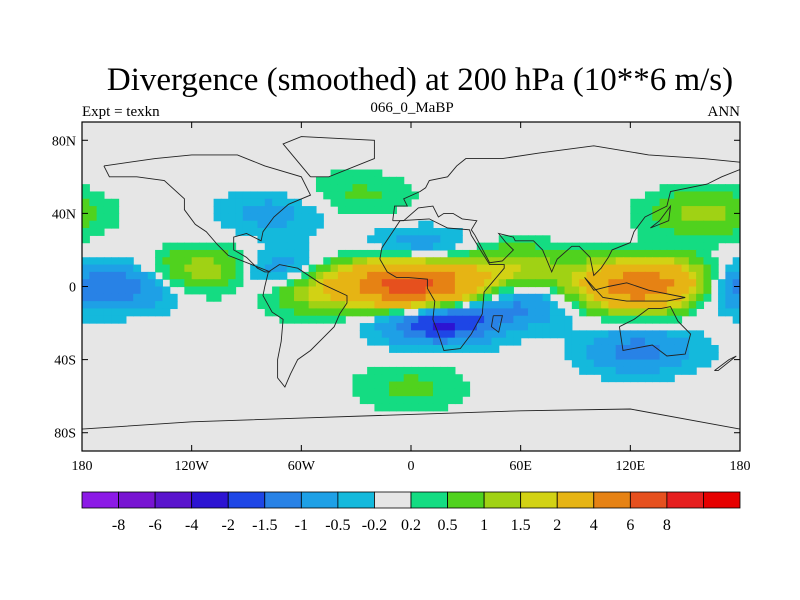  Describe the element at coordinates (442, 284) in the screenshot. I see `coastline` at that location.